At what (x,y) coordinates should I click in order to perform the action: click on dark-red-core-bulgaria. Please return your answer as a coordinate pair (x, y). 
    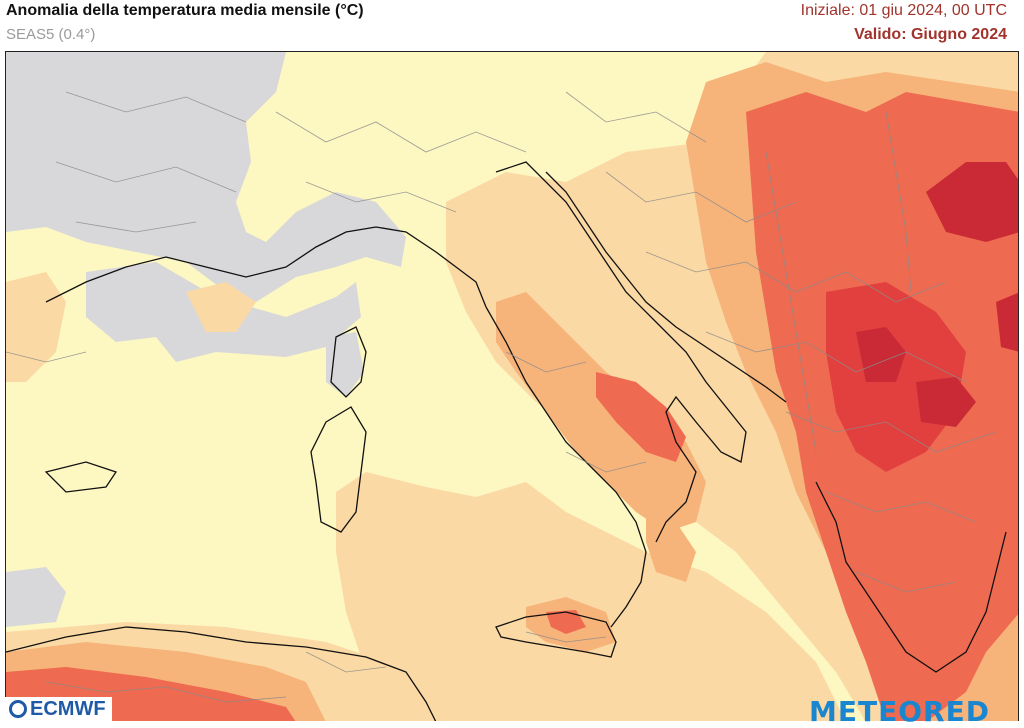
    Looking at the image, I should click on (946, 402).